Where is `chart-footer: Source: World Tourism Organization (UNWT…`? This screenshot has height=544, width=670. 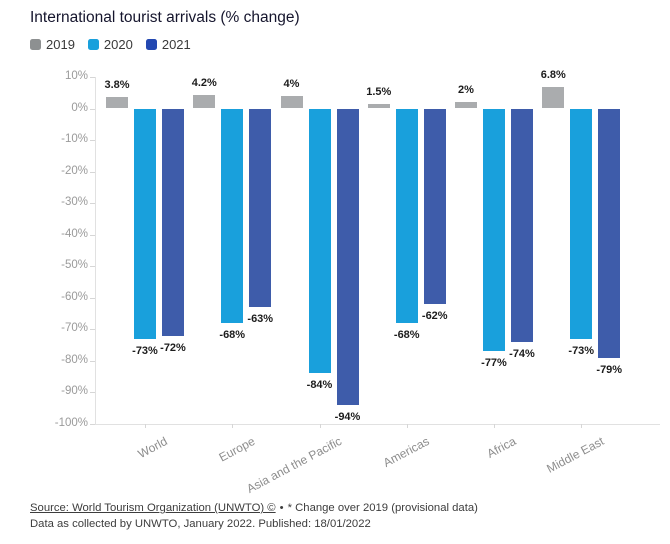
chart-footer: Source: World Tourism Organization (UNWT… is located at coordinates (254, 516).